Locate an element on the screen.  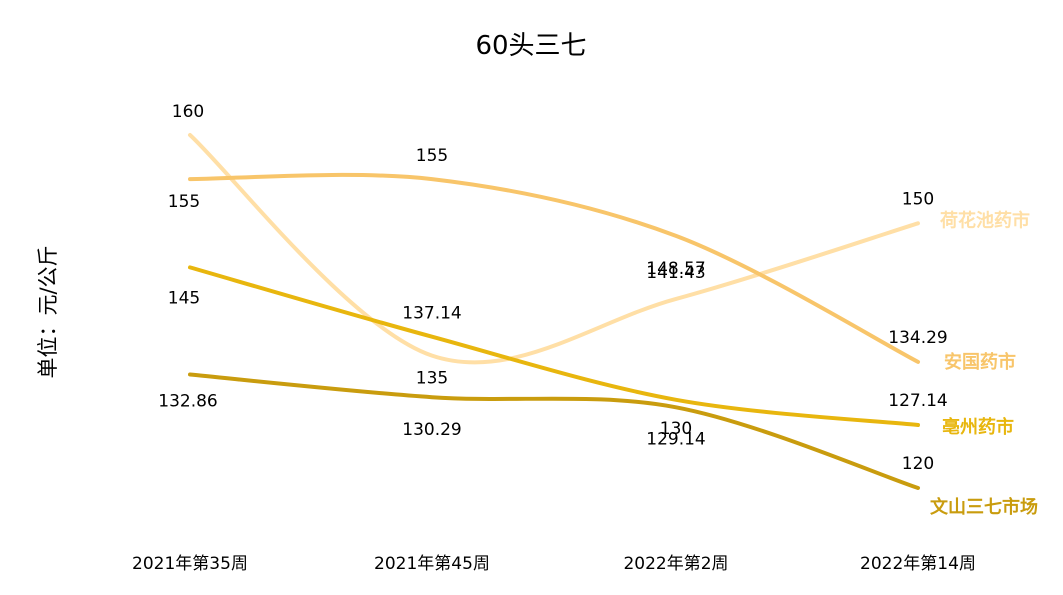
series-line is located at coordinates (554, 431).